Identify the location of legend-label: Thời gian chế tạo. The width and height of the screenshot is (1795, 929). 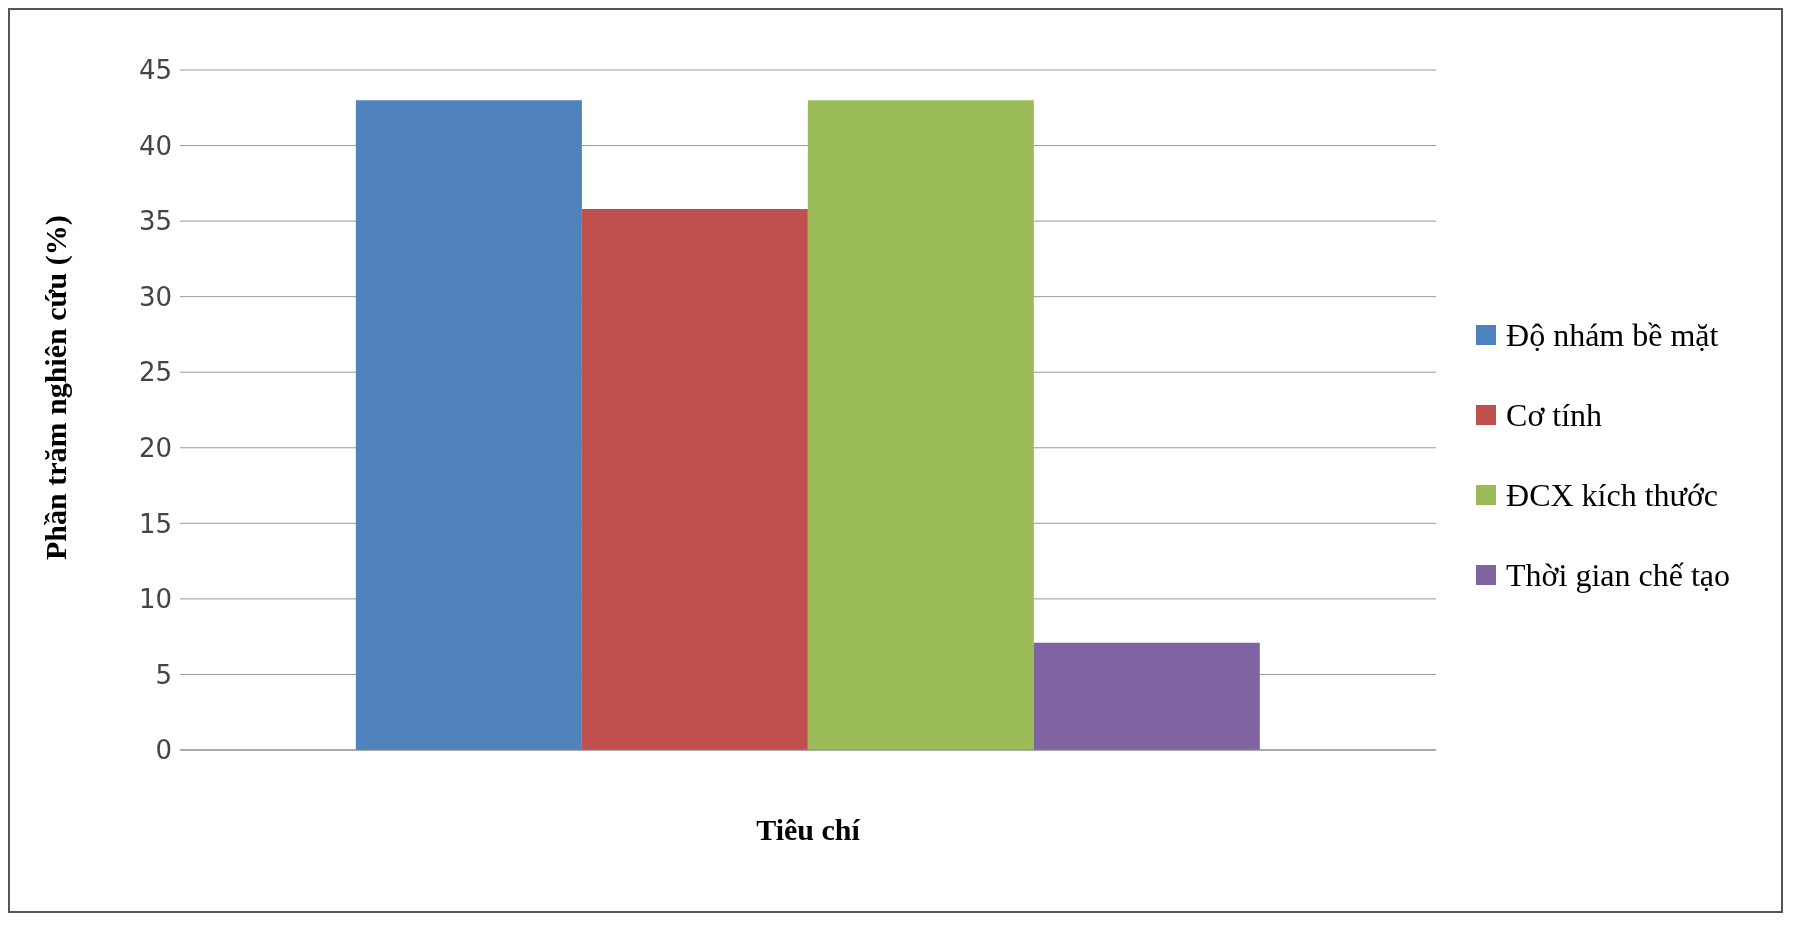
(1618, 575).